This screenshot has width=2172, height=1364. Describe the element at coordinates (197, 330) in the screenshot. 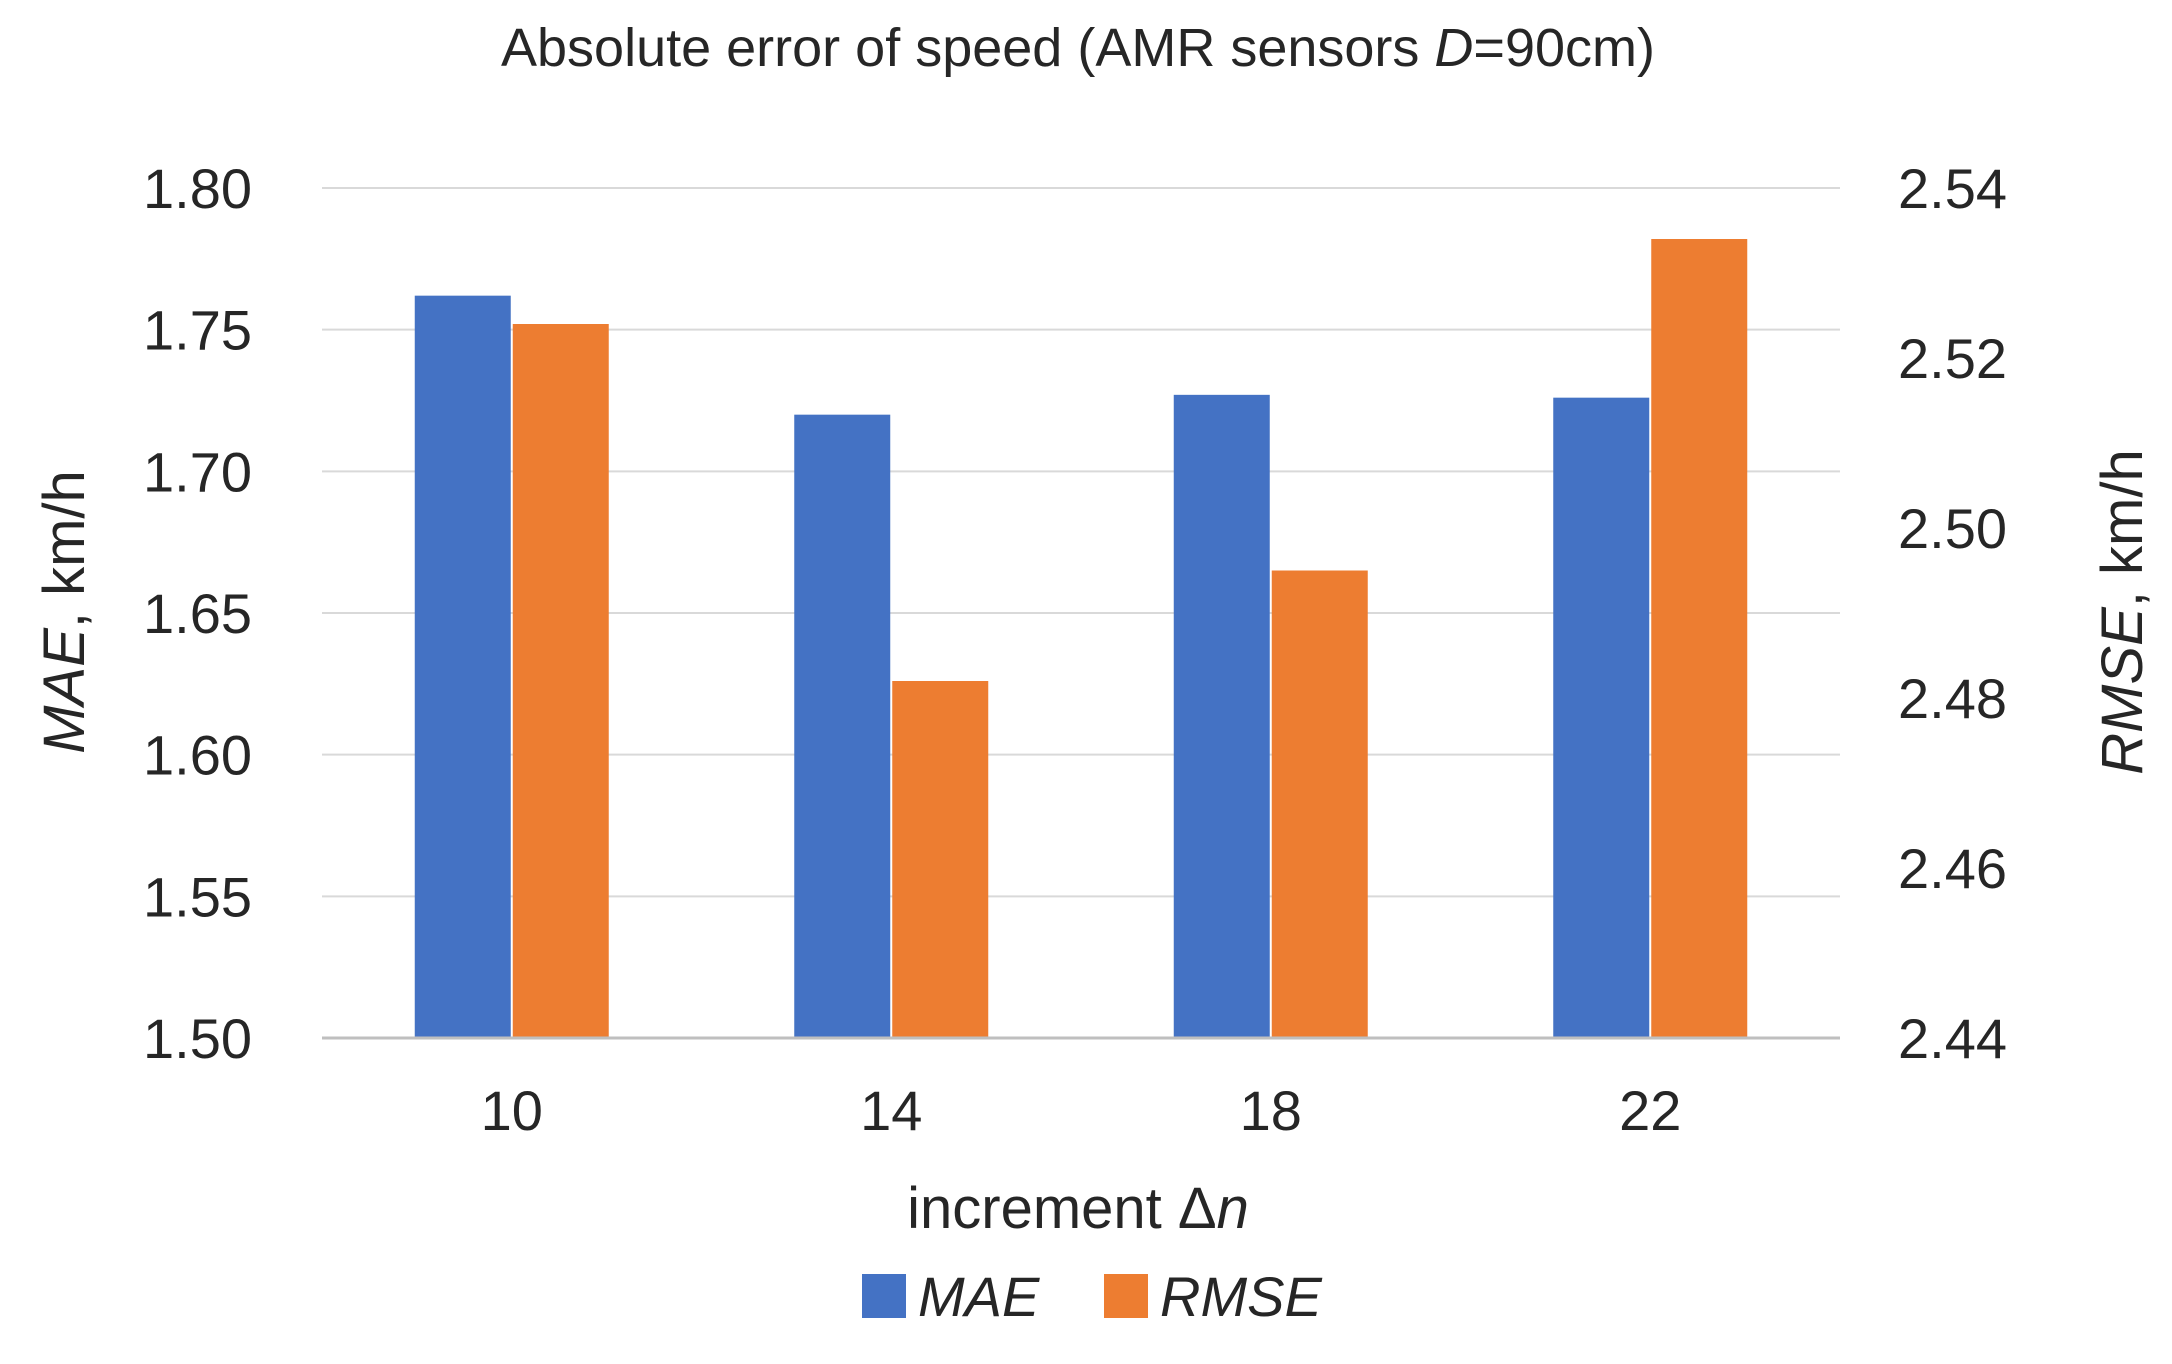

I see `y-left-tick-label: 1.75` at that location.